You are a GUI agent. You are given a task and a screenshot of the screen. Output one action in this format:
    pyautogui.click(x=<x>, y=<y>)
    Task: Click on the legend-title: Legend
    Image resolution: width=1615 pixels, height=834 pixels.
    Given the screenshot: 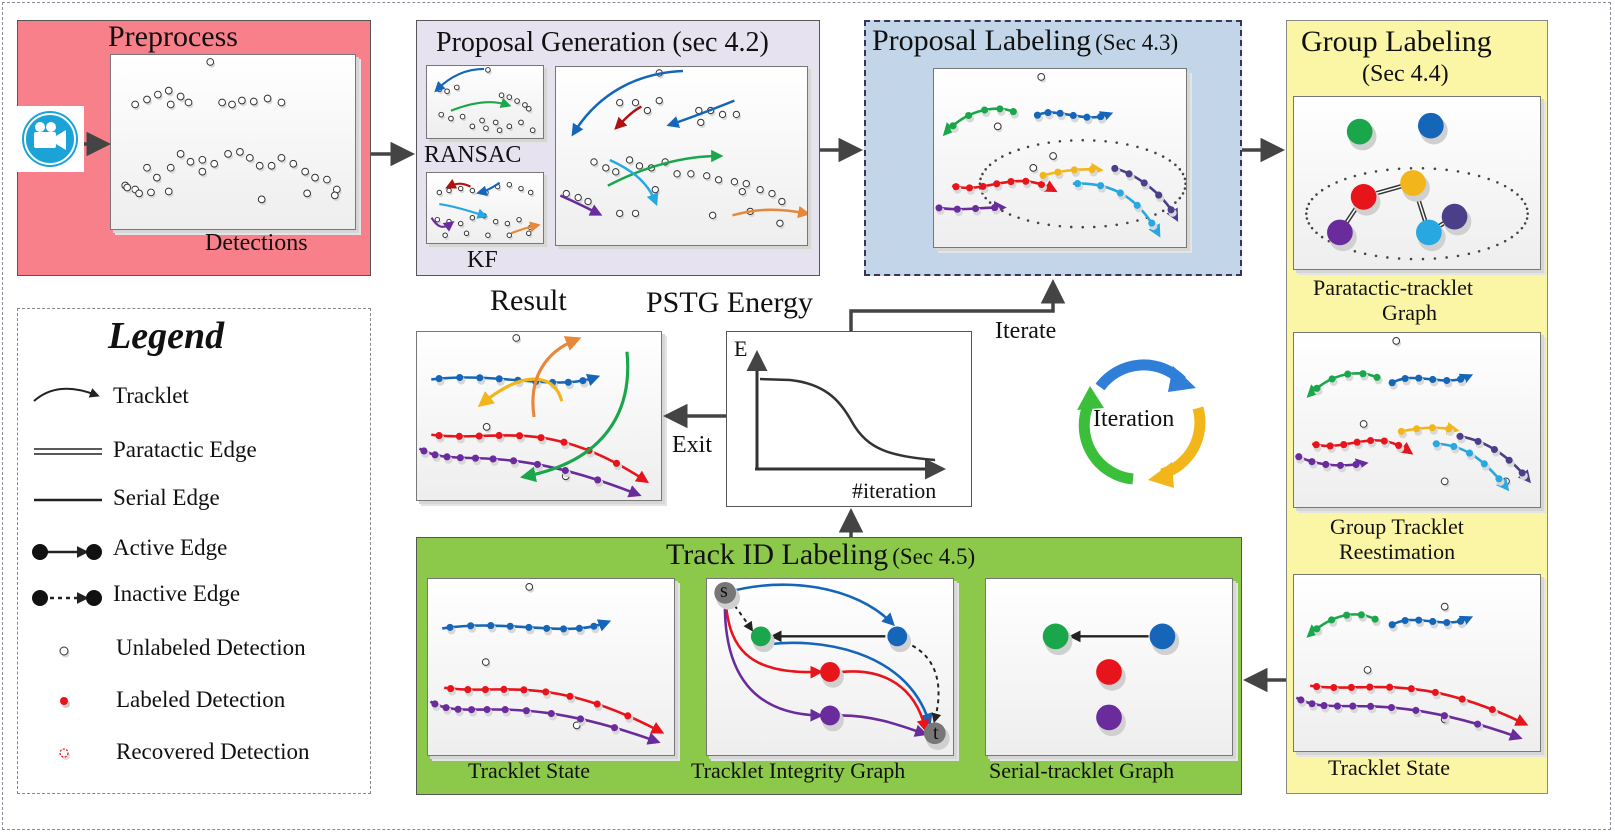 What is the action you would take?
    pyautogui.click(x=166, y=336)
    